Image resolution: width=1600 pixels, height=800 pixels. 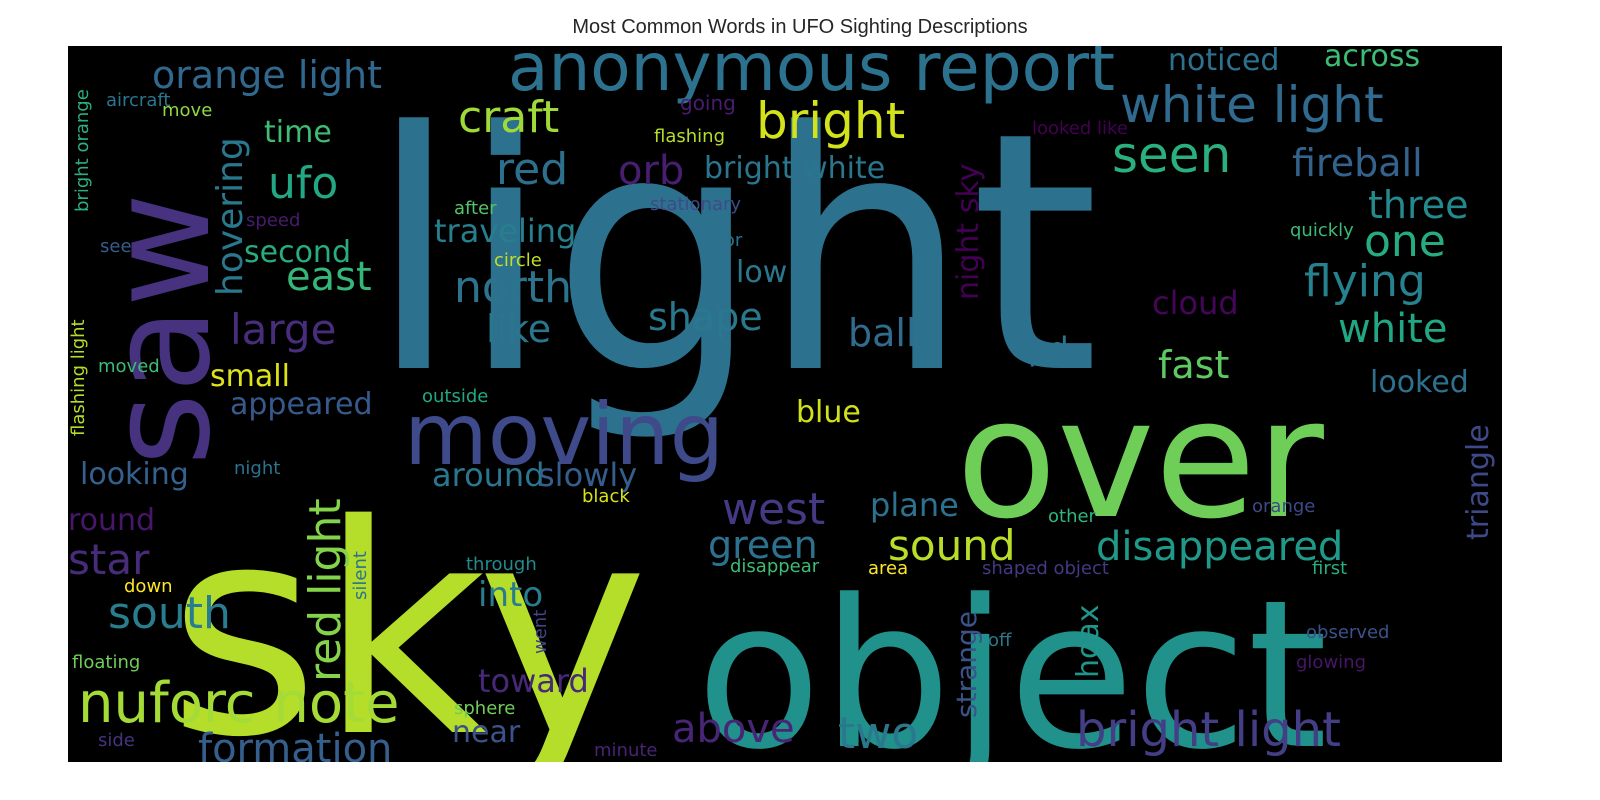 What do you see at coordinates (1193, 365) in the screenshot?
I see `word-fast: fast` at bounding box center [1193, 365].